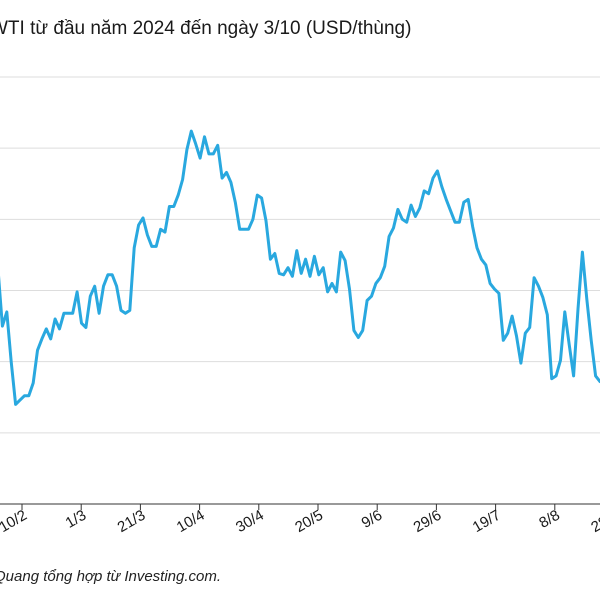 This screenshot has height=600, width=600. Describe the element at coordinates (76, 519) in the screenshot. I see `x-tick-label: 1/3` at that location.